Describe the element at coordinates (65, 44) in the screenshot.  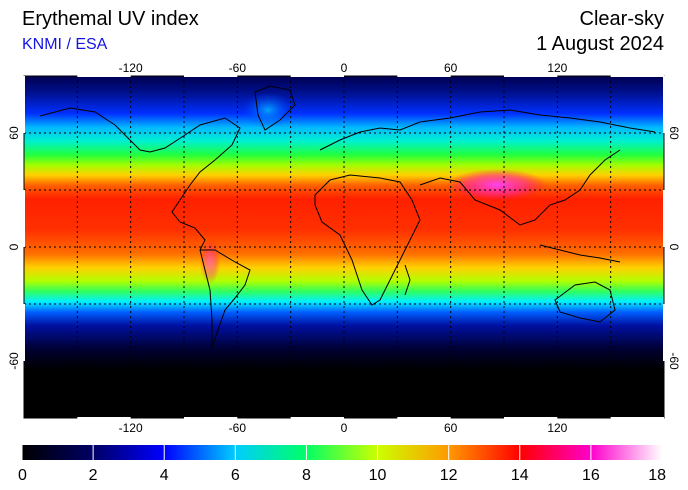
I see `source-label: KNMI / ESA` at that location.